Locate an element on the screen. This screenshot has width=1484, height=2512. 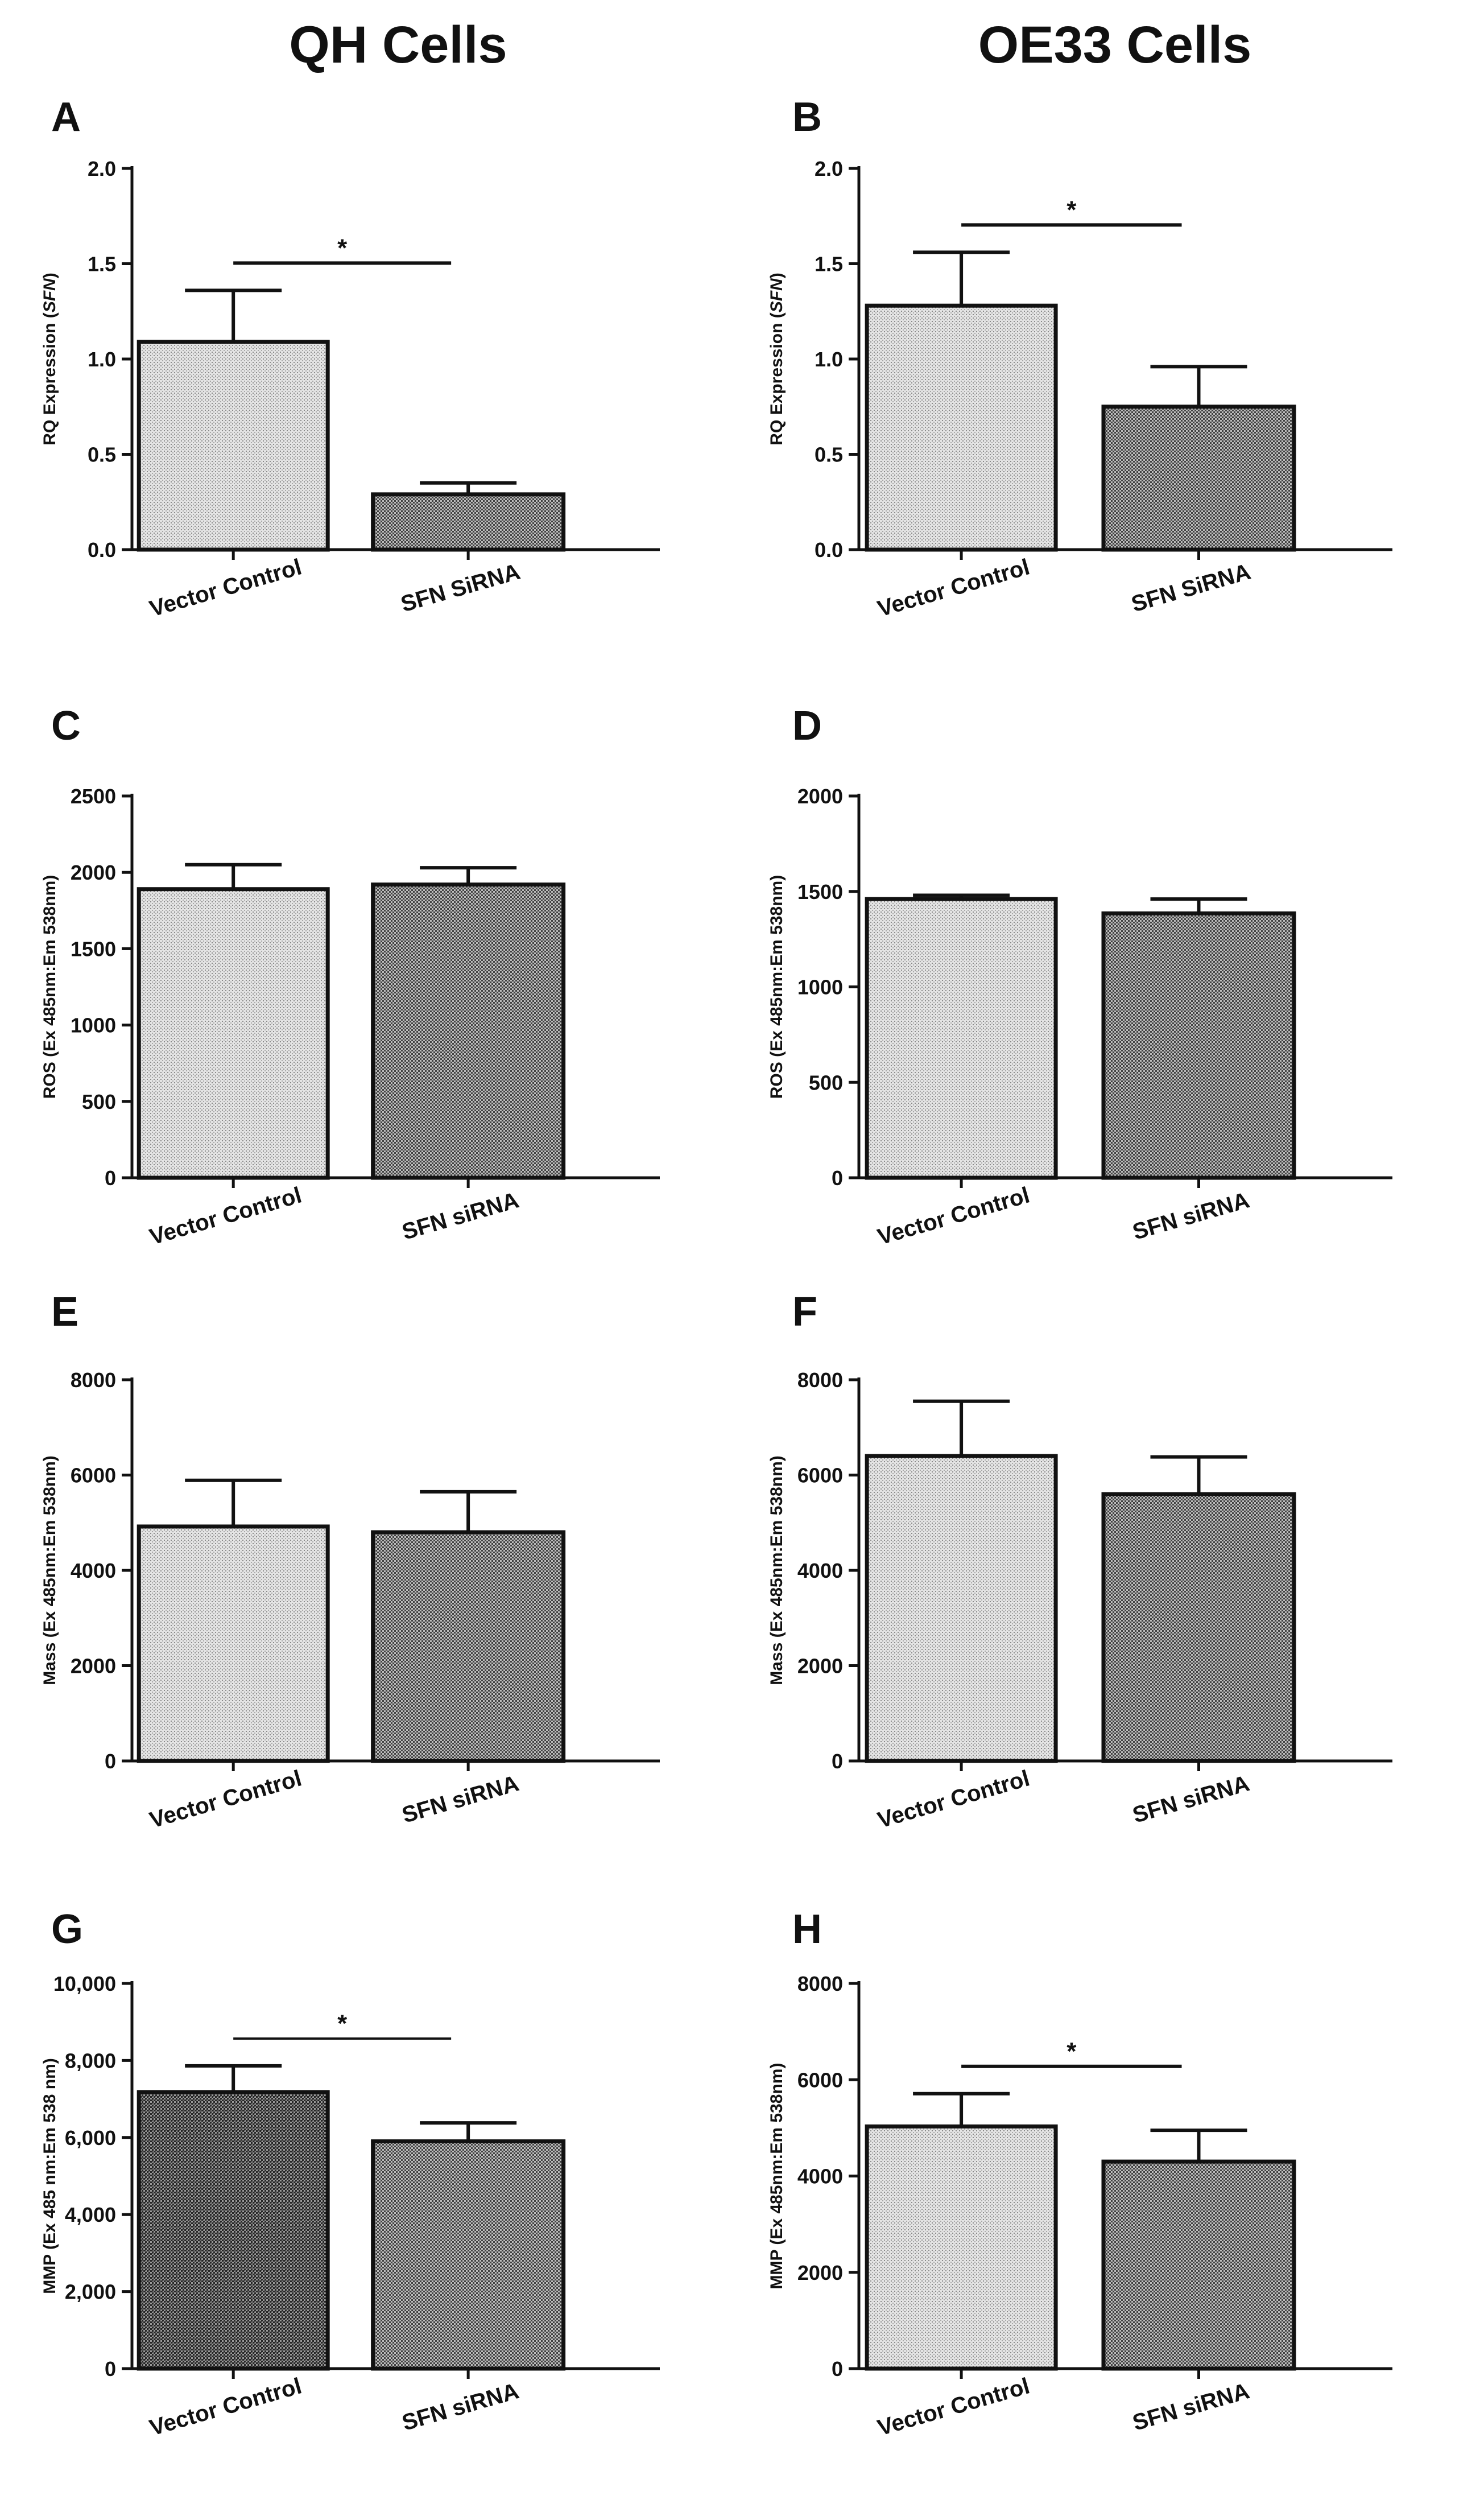
y-axis-label: MMP (Ex 485 nm:Em 538 nm) is located at coordinates (50, 2176).